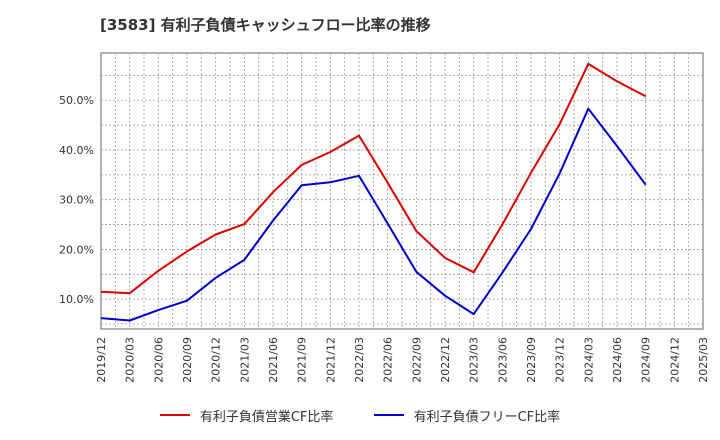 This screenshot has width=720, height=440. Describe the element at coordinates (474, 360) in the screenshot. I see `x-tick-label: 2023/03` at that location.